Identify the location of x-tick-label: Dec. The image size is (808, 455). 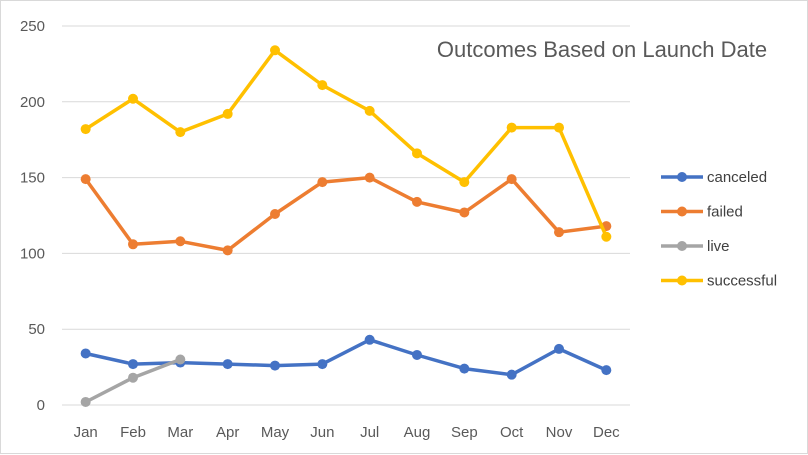
(606, 432).